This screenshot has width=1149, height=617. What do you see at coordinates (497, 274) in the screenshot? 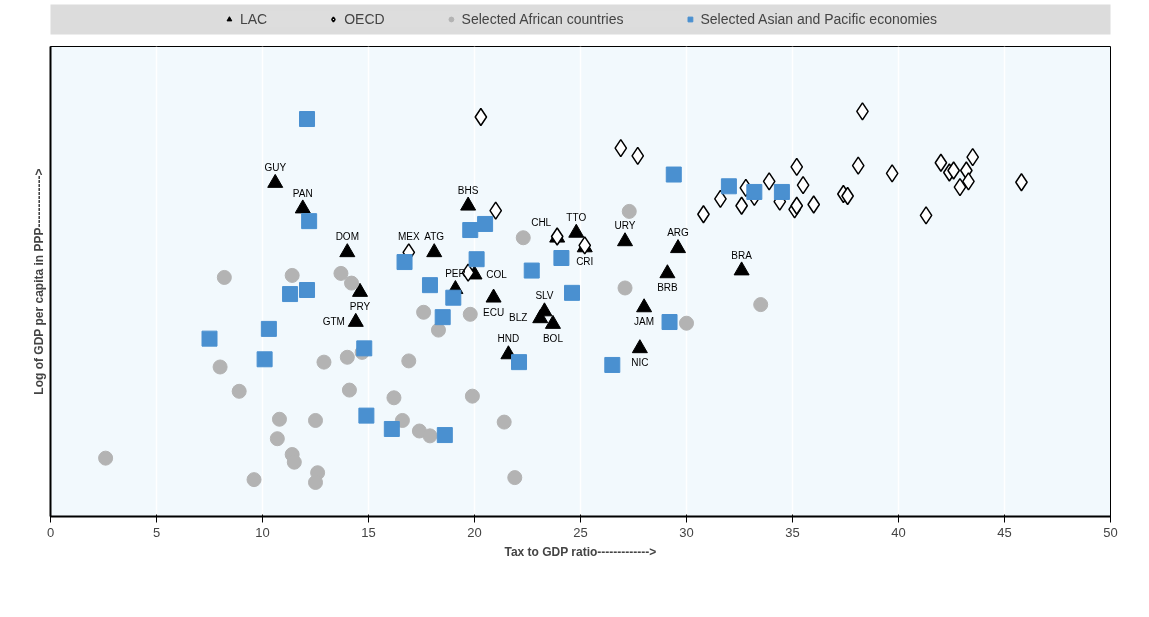
I see `annotation: COL` at bounding box center [497, 274].